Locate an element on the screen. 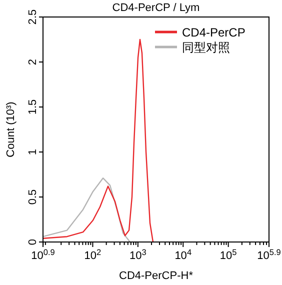  x-tick-label: 10$^{0.9}$ is located at coordinates (43, 255).